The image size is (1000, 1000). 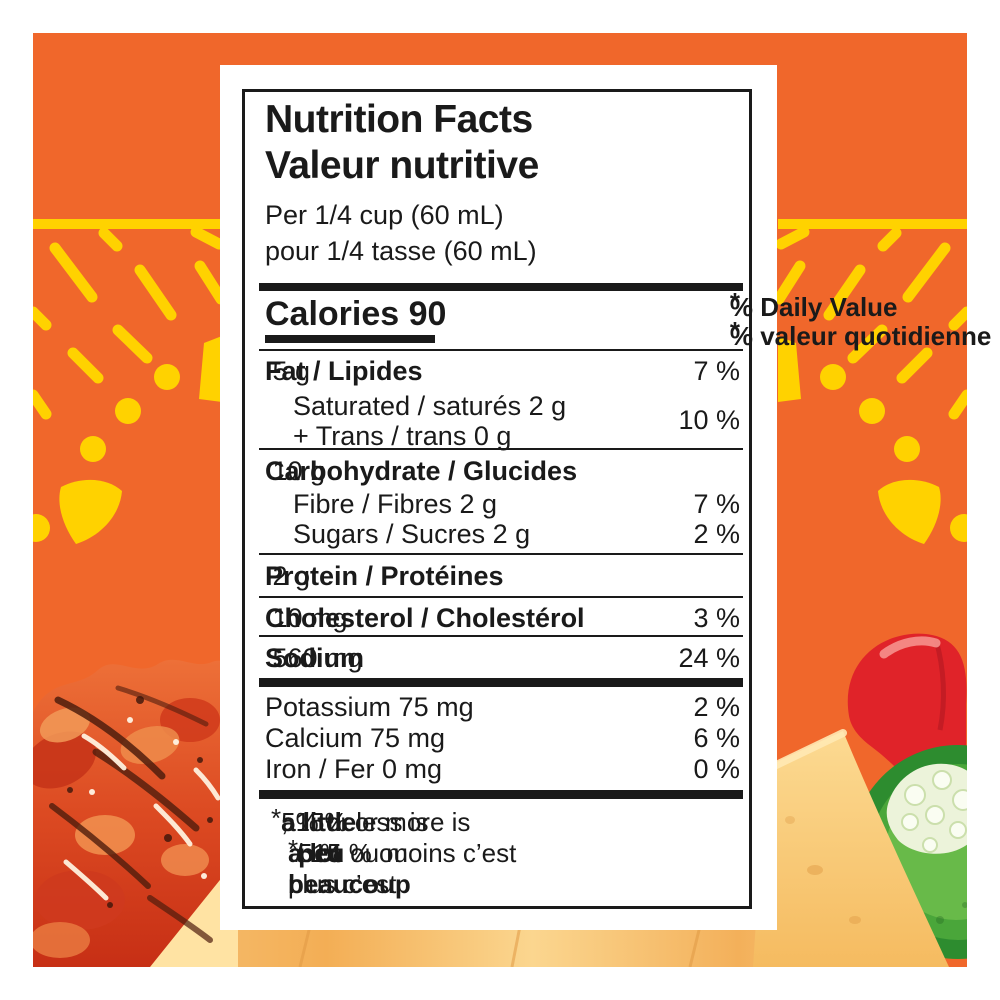 I want to click on row-fibre: Fibre / Fibres 2 g, so click(x=395, y=504).